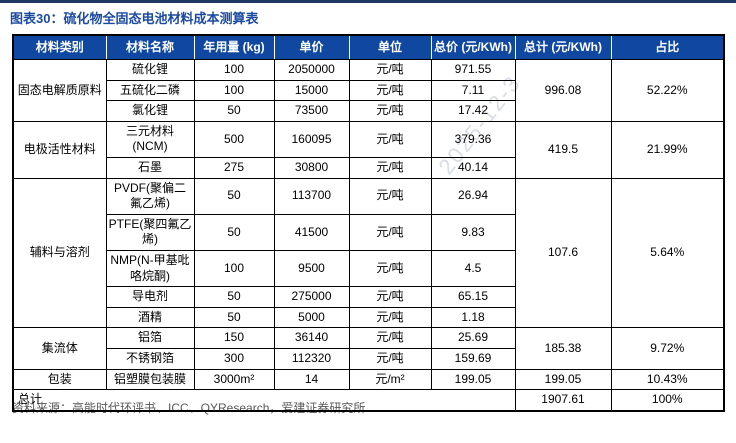 The height and width of the screenshot is (443, 736). What do you see at coordinates (150, 268) in the screenshot?
I see `material-name-cell: NMP(N-甲基吡咯烷酮)` at bounding box center [150, 268].